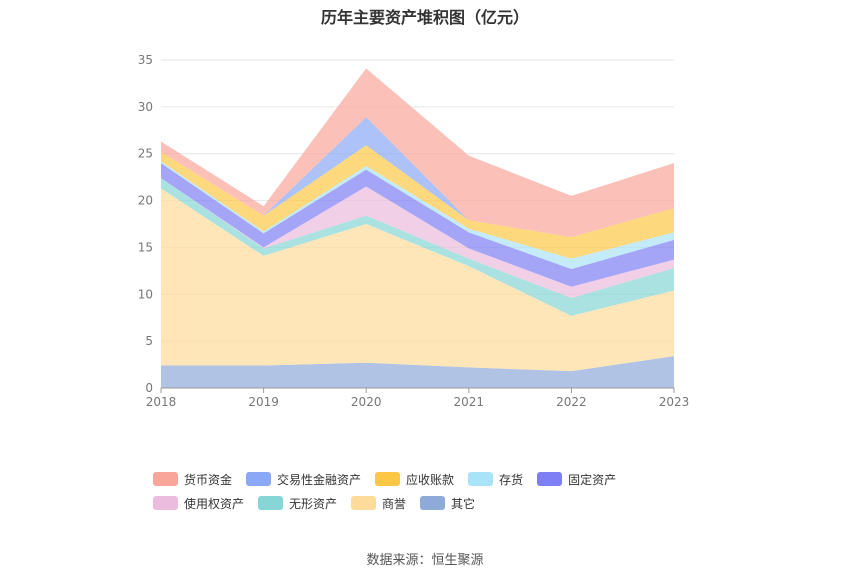  I want to click on legend-item: 固定资产, so click(577, 479).